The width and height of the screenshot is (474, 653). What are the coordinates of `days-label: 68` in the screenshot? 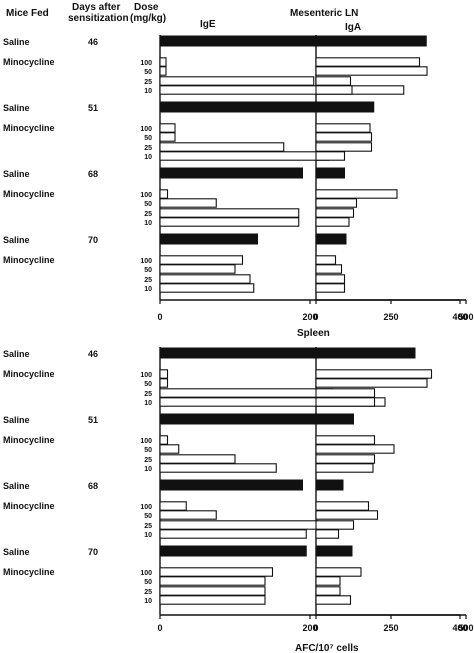 It's located at (93, 486).